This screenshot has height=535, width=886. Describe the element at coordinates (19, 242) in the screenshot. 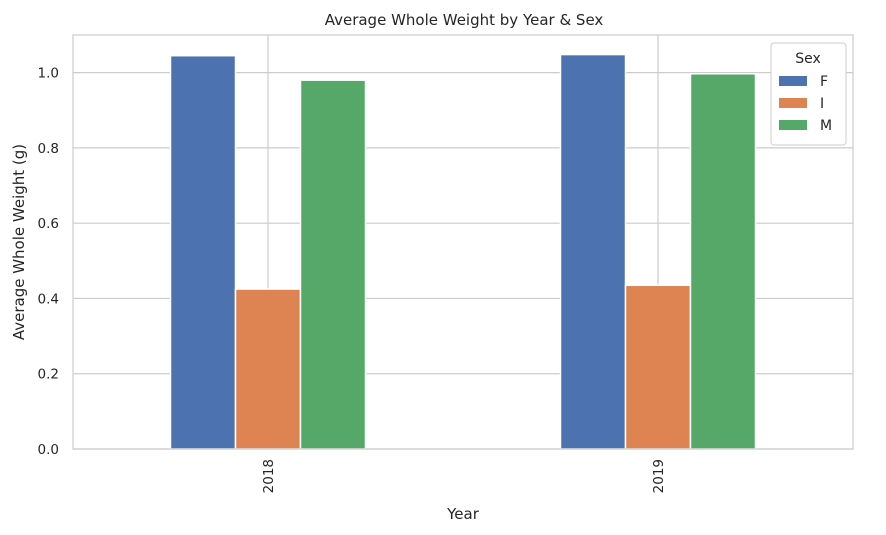

I see `y-axis-label: Average Whole Weight (g)` at that location.